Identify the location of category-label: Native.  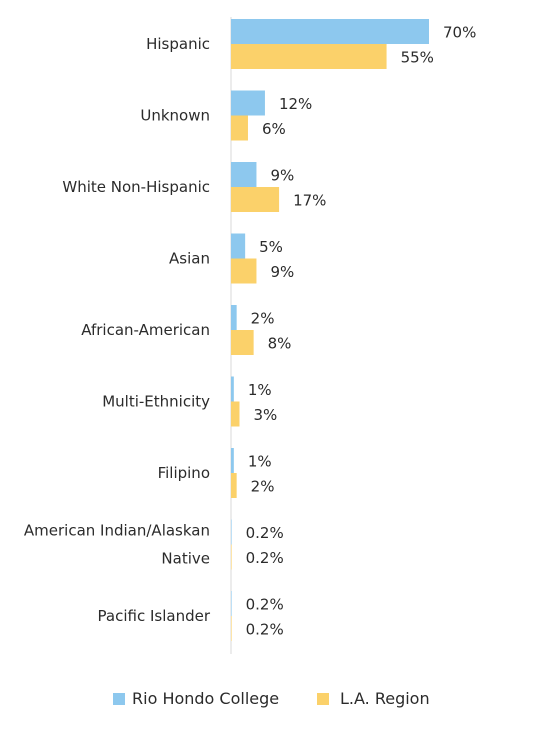
(185, 559).